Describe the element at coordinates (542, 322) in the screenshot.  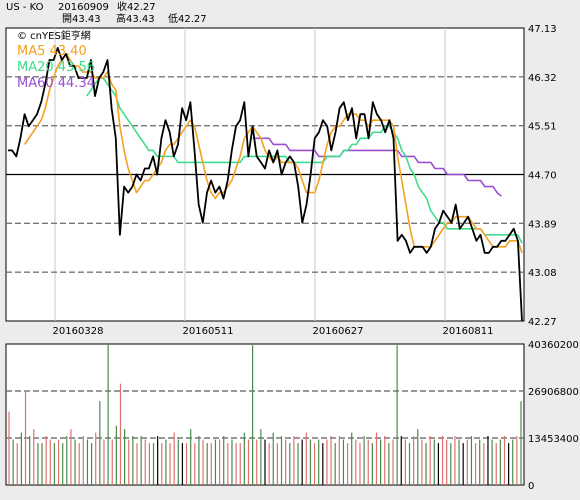
I see `y-tick-label: 42.27` at that location.